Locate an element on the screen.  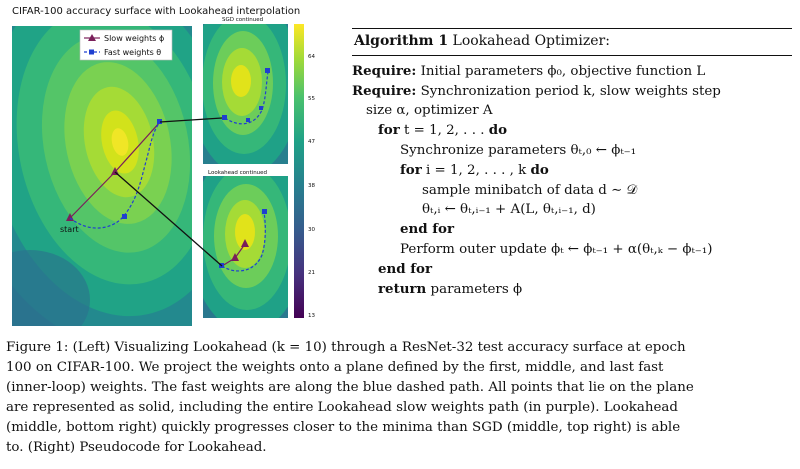
algorithm-top-rule is located at coordinates (572, 28).